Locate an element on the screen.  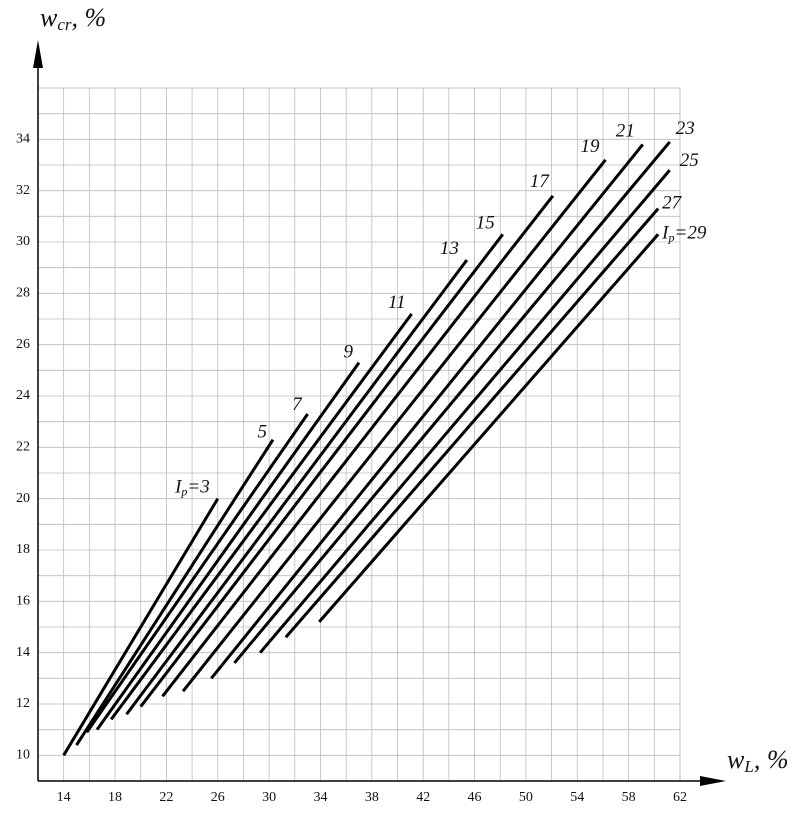
y-tick-label: 30 is located at coordinates (23, 241).